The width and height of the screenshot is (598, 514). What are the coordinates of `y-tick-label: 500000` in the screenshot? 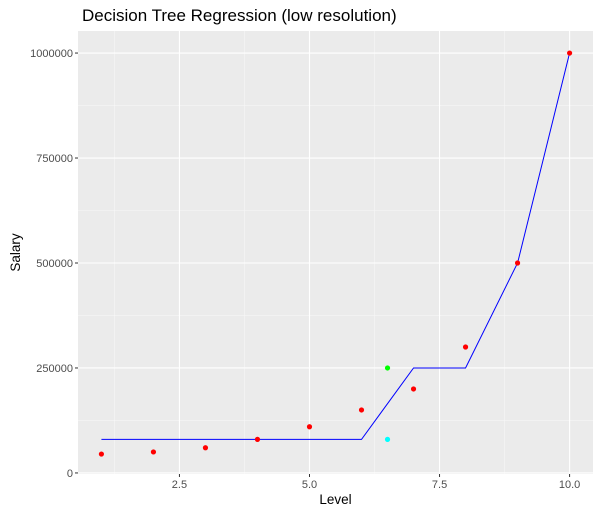 It's located at (54, 264).